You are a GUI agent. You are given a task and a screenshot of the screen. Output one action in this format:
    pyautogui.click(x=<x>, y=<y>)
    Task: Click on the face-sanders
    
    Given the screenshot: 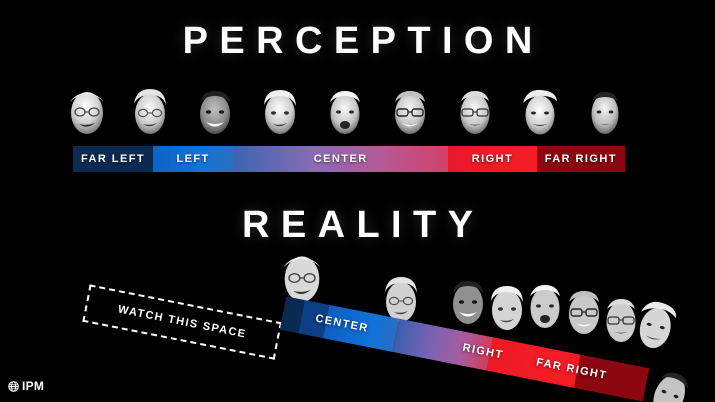 What is the action you would take?
    pyautogui.click(x=87, y=112)
    